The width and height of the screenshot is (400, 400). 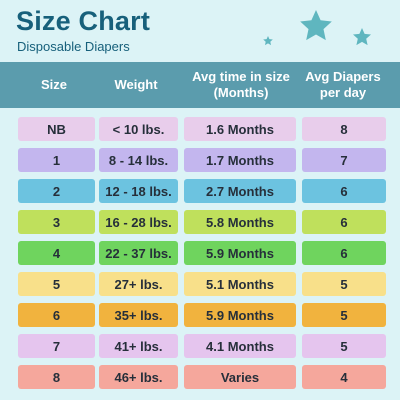 What do you see at coordinates (240, 191) in the screenshot?
I see `cell-avg-time: 2.7 Months` at bounding box center [240, 191].